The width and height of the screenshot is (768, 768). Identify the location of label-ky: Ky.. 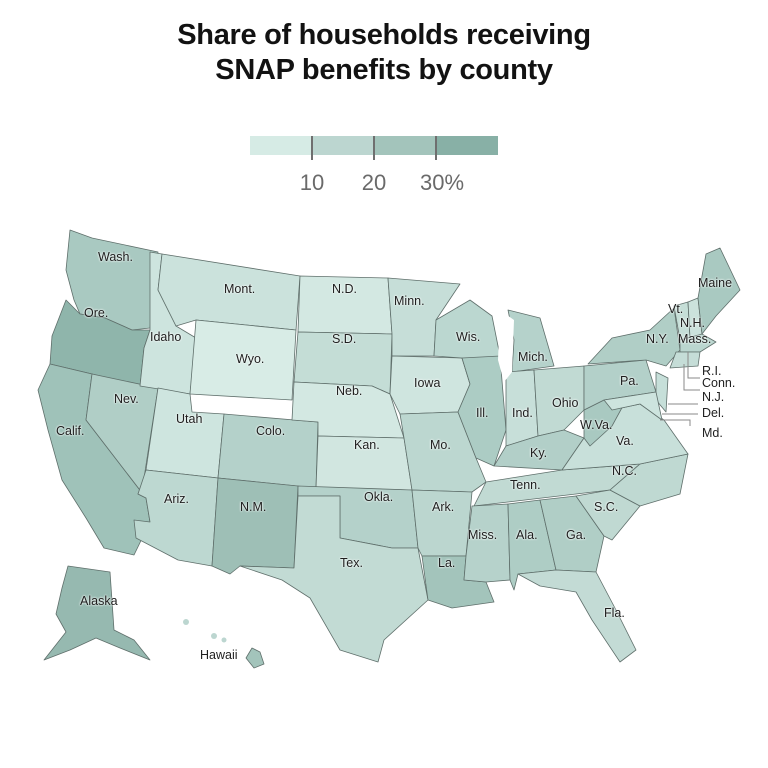
(539, 453).